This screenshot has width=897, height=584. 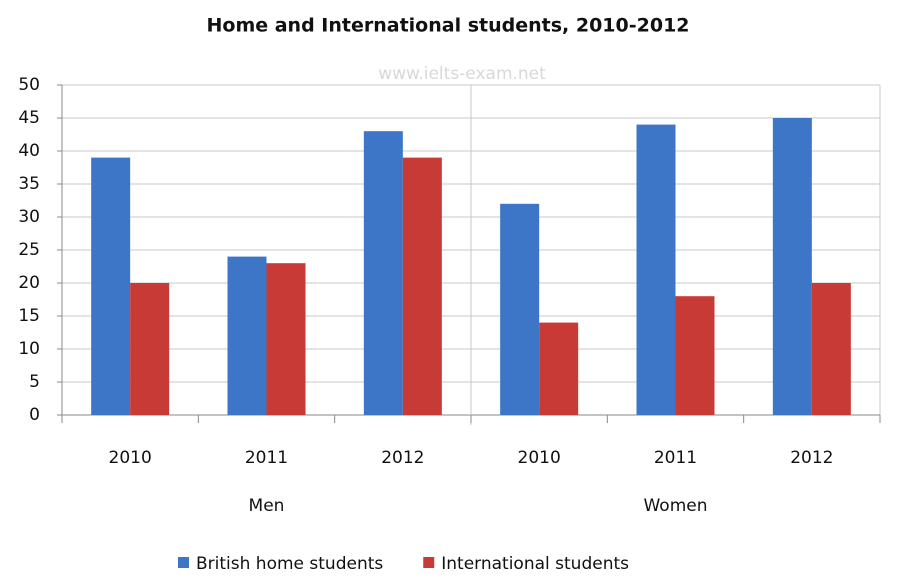 I want to click on watermark: www.ielts-exam.net, so click(x=462, y=74).